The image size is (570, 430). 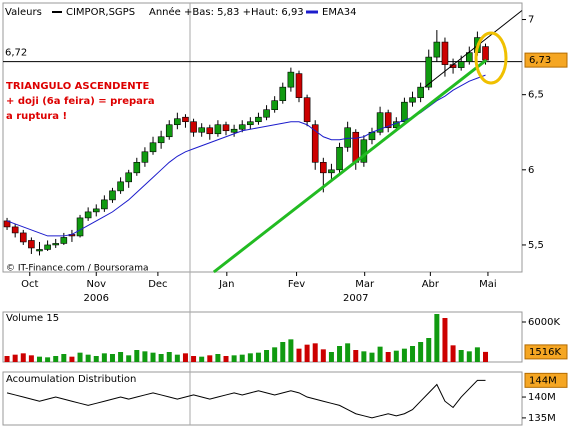 I want to click on year-label: 2007, so click(x=355, y=298).